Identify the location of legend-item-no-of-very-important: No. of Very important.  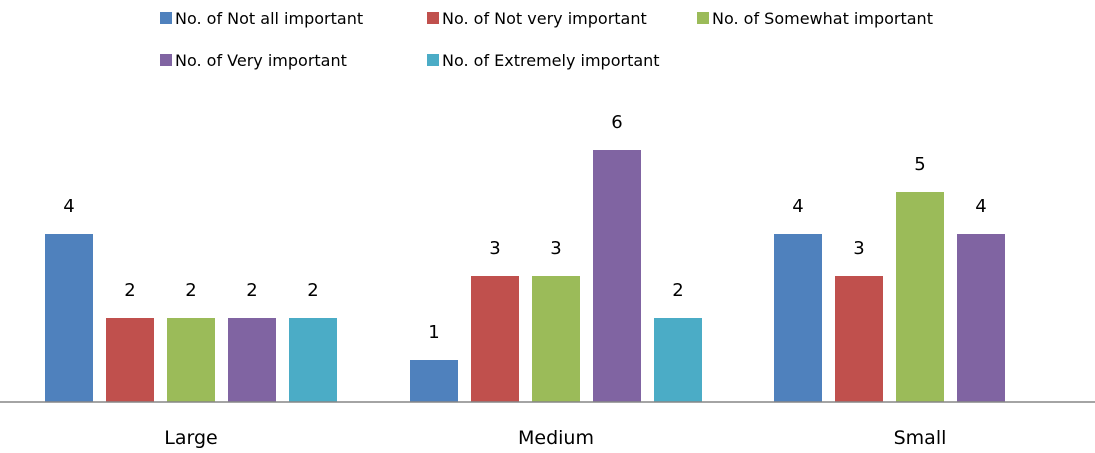
(253, 60).